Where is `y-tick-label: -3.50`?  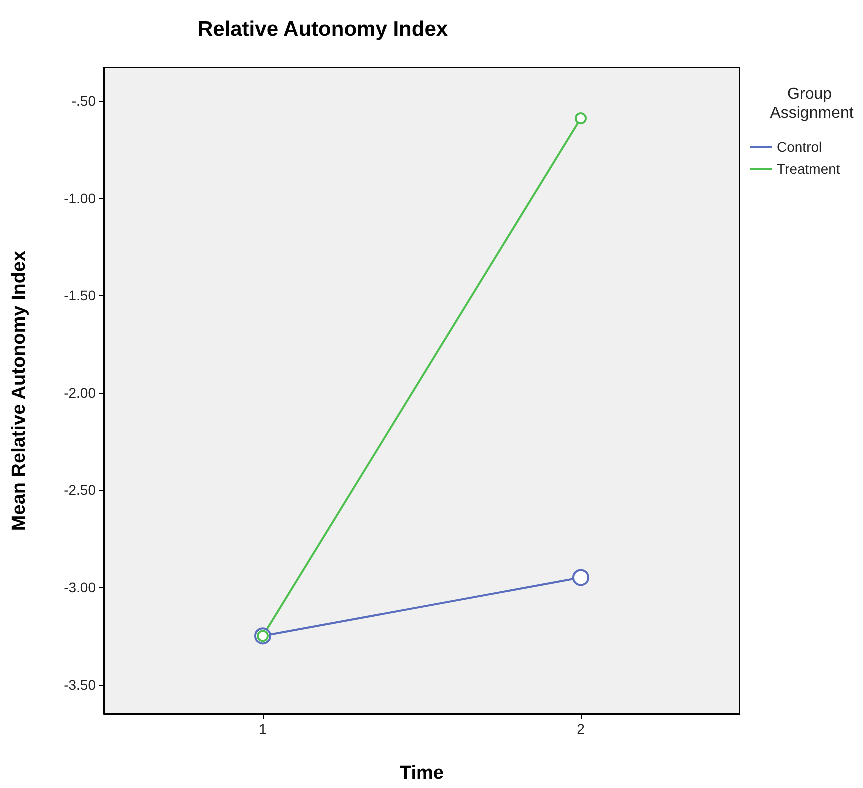 y-tick-label: -3.50 is located at coordinates (80, 684).